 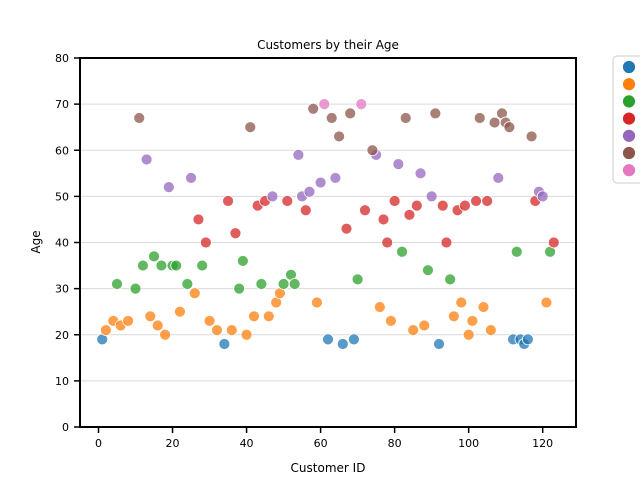 What do you see at coordinates (173, 443) in the screenshot?
I see `x-tick-label: 20` at bounding box center [173, 443].